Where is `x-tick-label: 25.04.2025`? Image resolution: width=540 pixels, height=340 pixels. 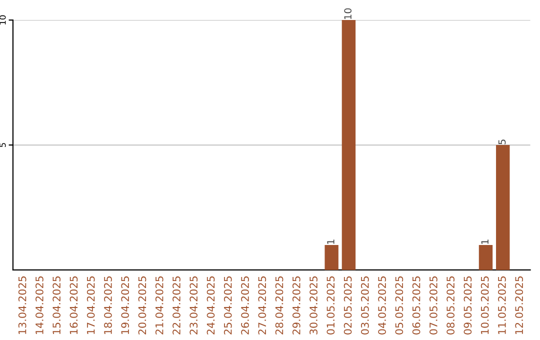
x-tick-label: 25.04.2025 is located at coordinates (228, 305).